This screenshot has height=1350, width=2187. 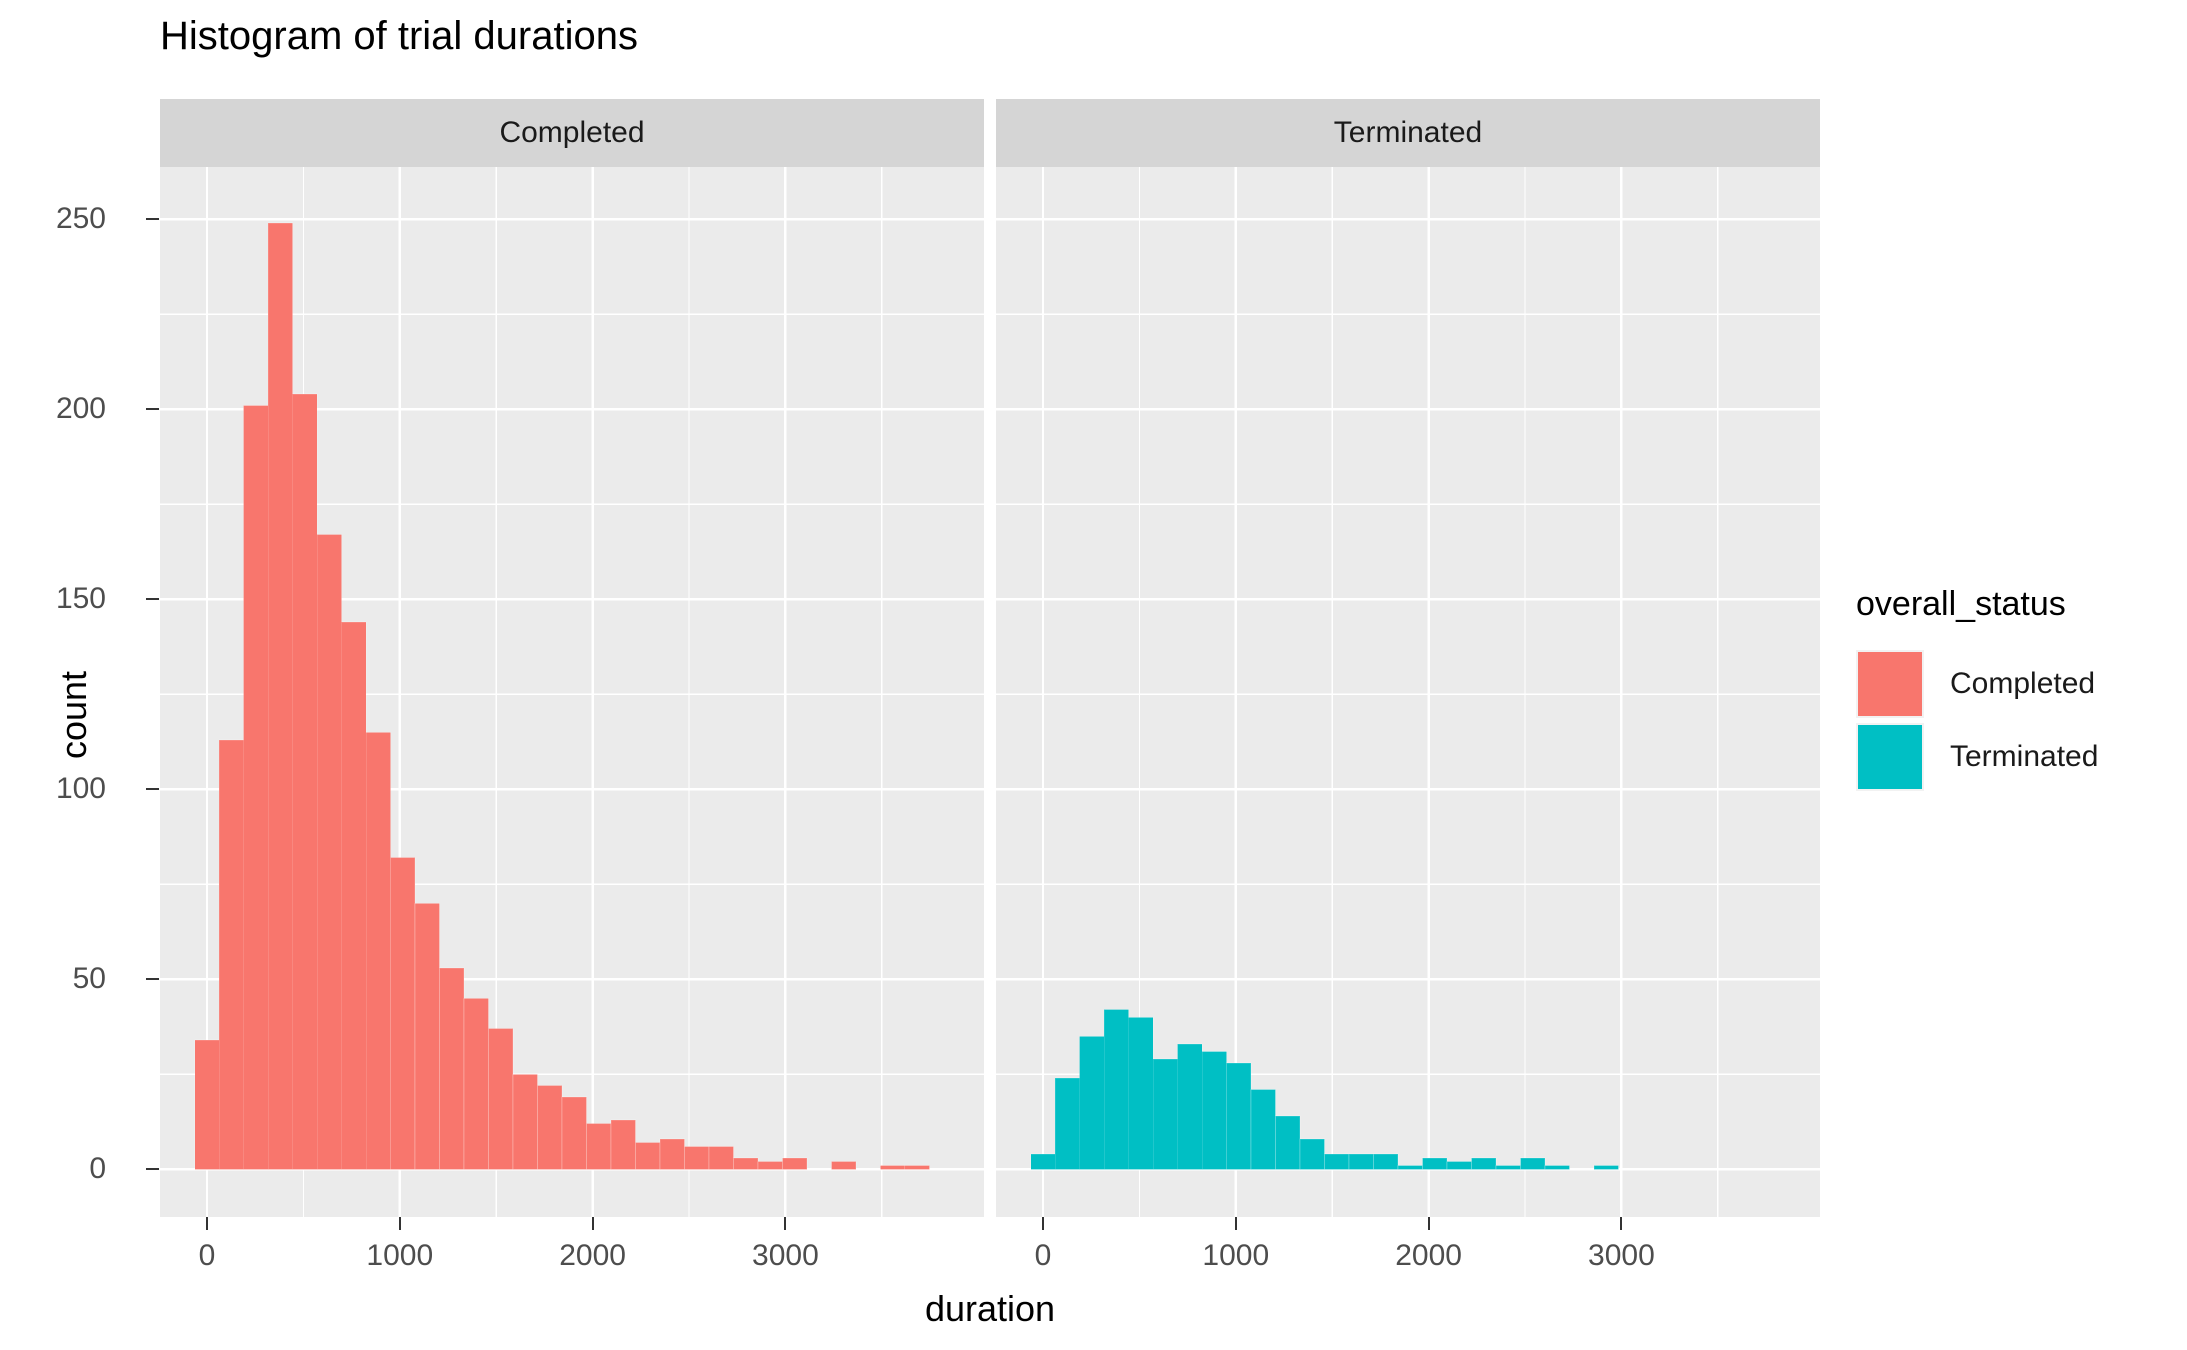 I want to click on legend-item-terminated: Terminated, so click(x=2016, y=757).